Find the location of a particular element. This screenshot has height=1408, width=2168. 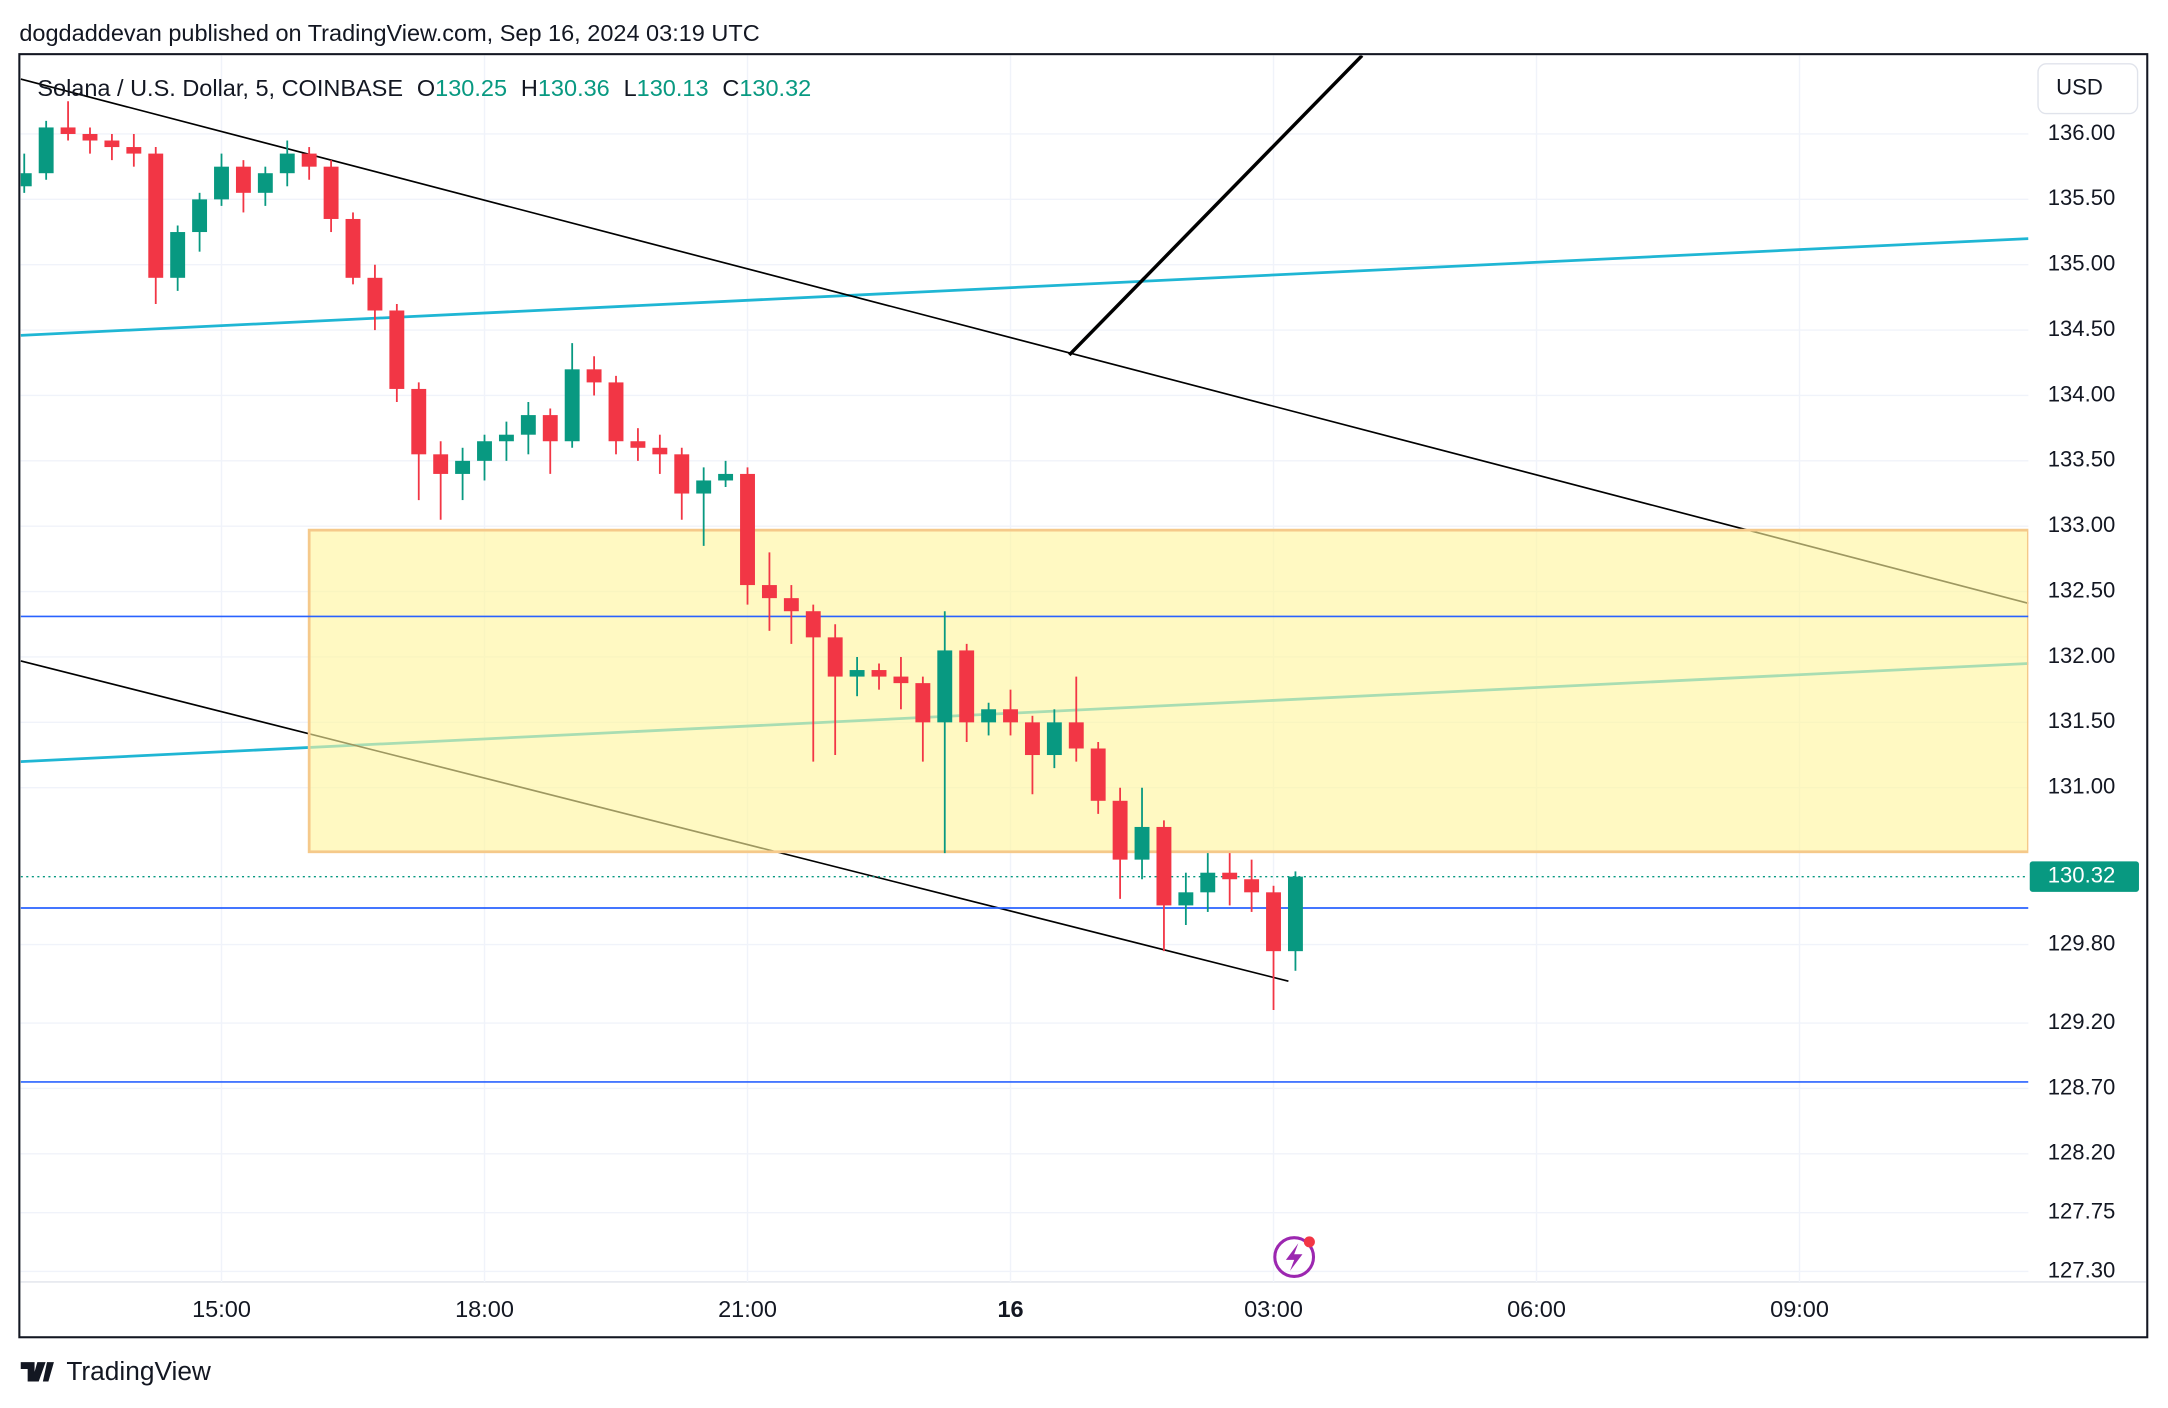

y-tick-label: 133.00 is located at coordinates (2082, 524).